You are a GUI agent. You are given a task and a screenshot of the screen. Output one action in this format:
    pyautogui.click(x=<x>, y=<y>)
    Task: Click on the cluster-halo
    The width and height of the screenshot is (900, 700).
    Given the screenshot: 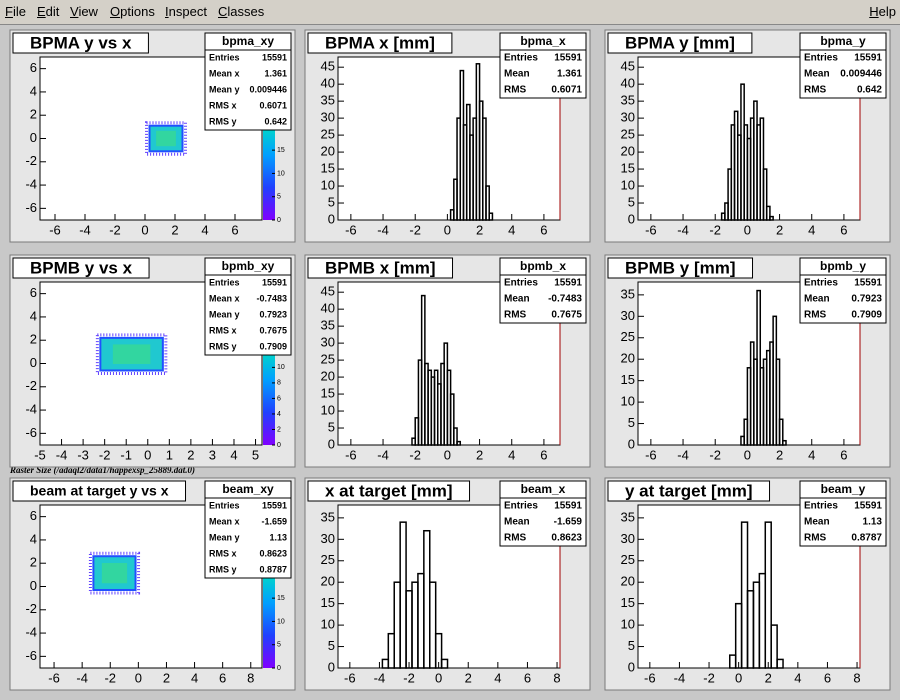 What is the action you would take?
    pyautogui.click(x=131, y=354)
    